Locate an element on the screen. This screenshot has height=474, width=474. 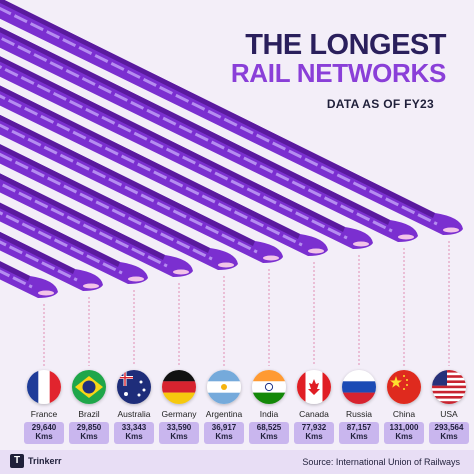
country-brazil: Brazil 29,850 Kms is located at coordinates (89, 407).